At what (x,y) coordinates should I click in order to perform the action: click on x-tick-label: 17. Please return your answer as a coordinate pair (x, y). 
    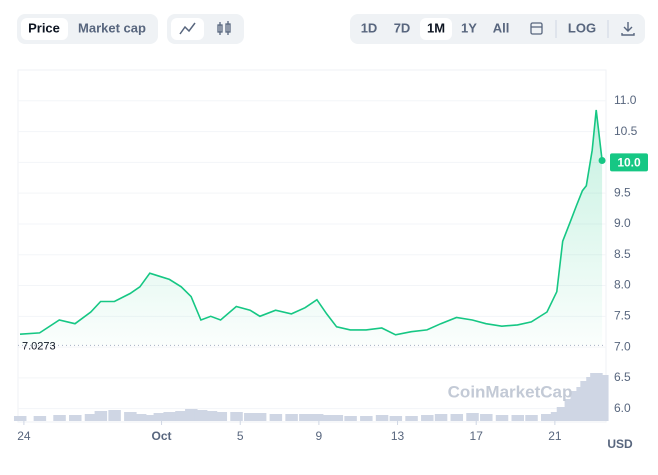
    Looking at the image, I should click on (477, 436).